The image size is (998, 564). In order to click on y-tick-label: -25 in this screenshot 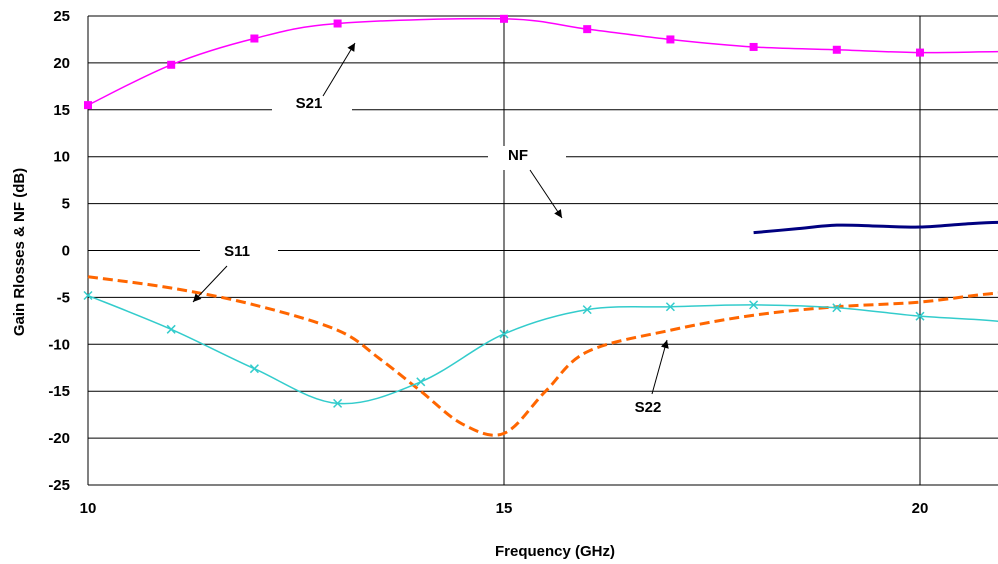, I will do `click(59, 485)`.